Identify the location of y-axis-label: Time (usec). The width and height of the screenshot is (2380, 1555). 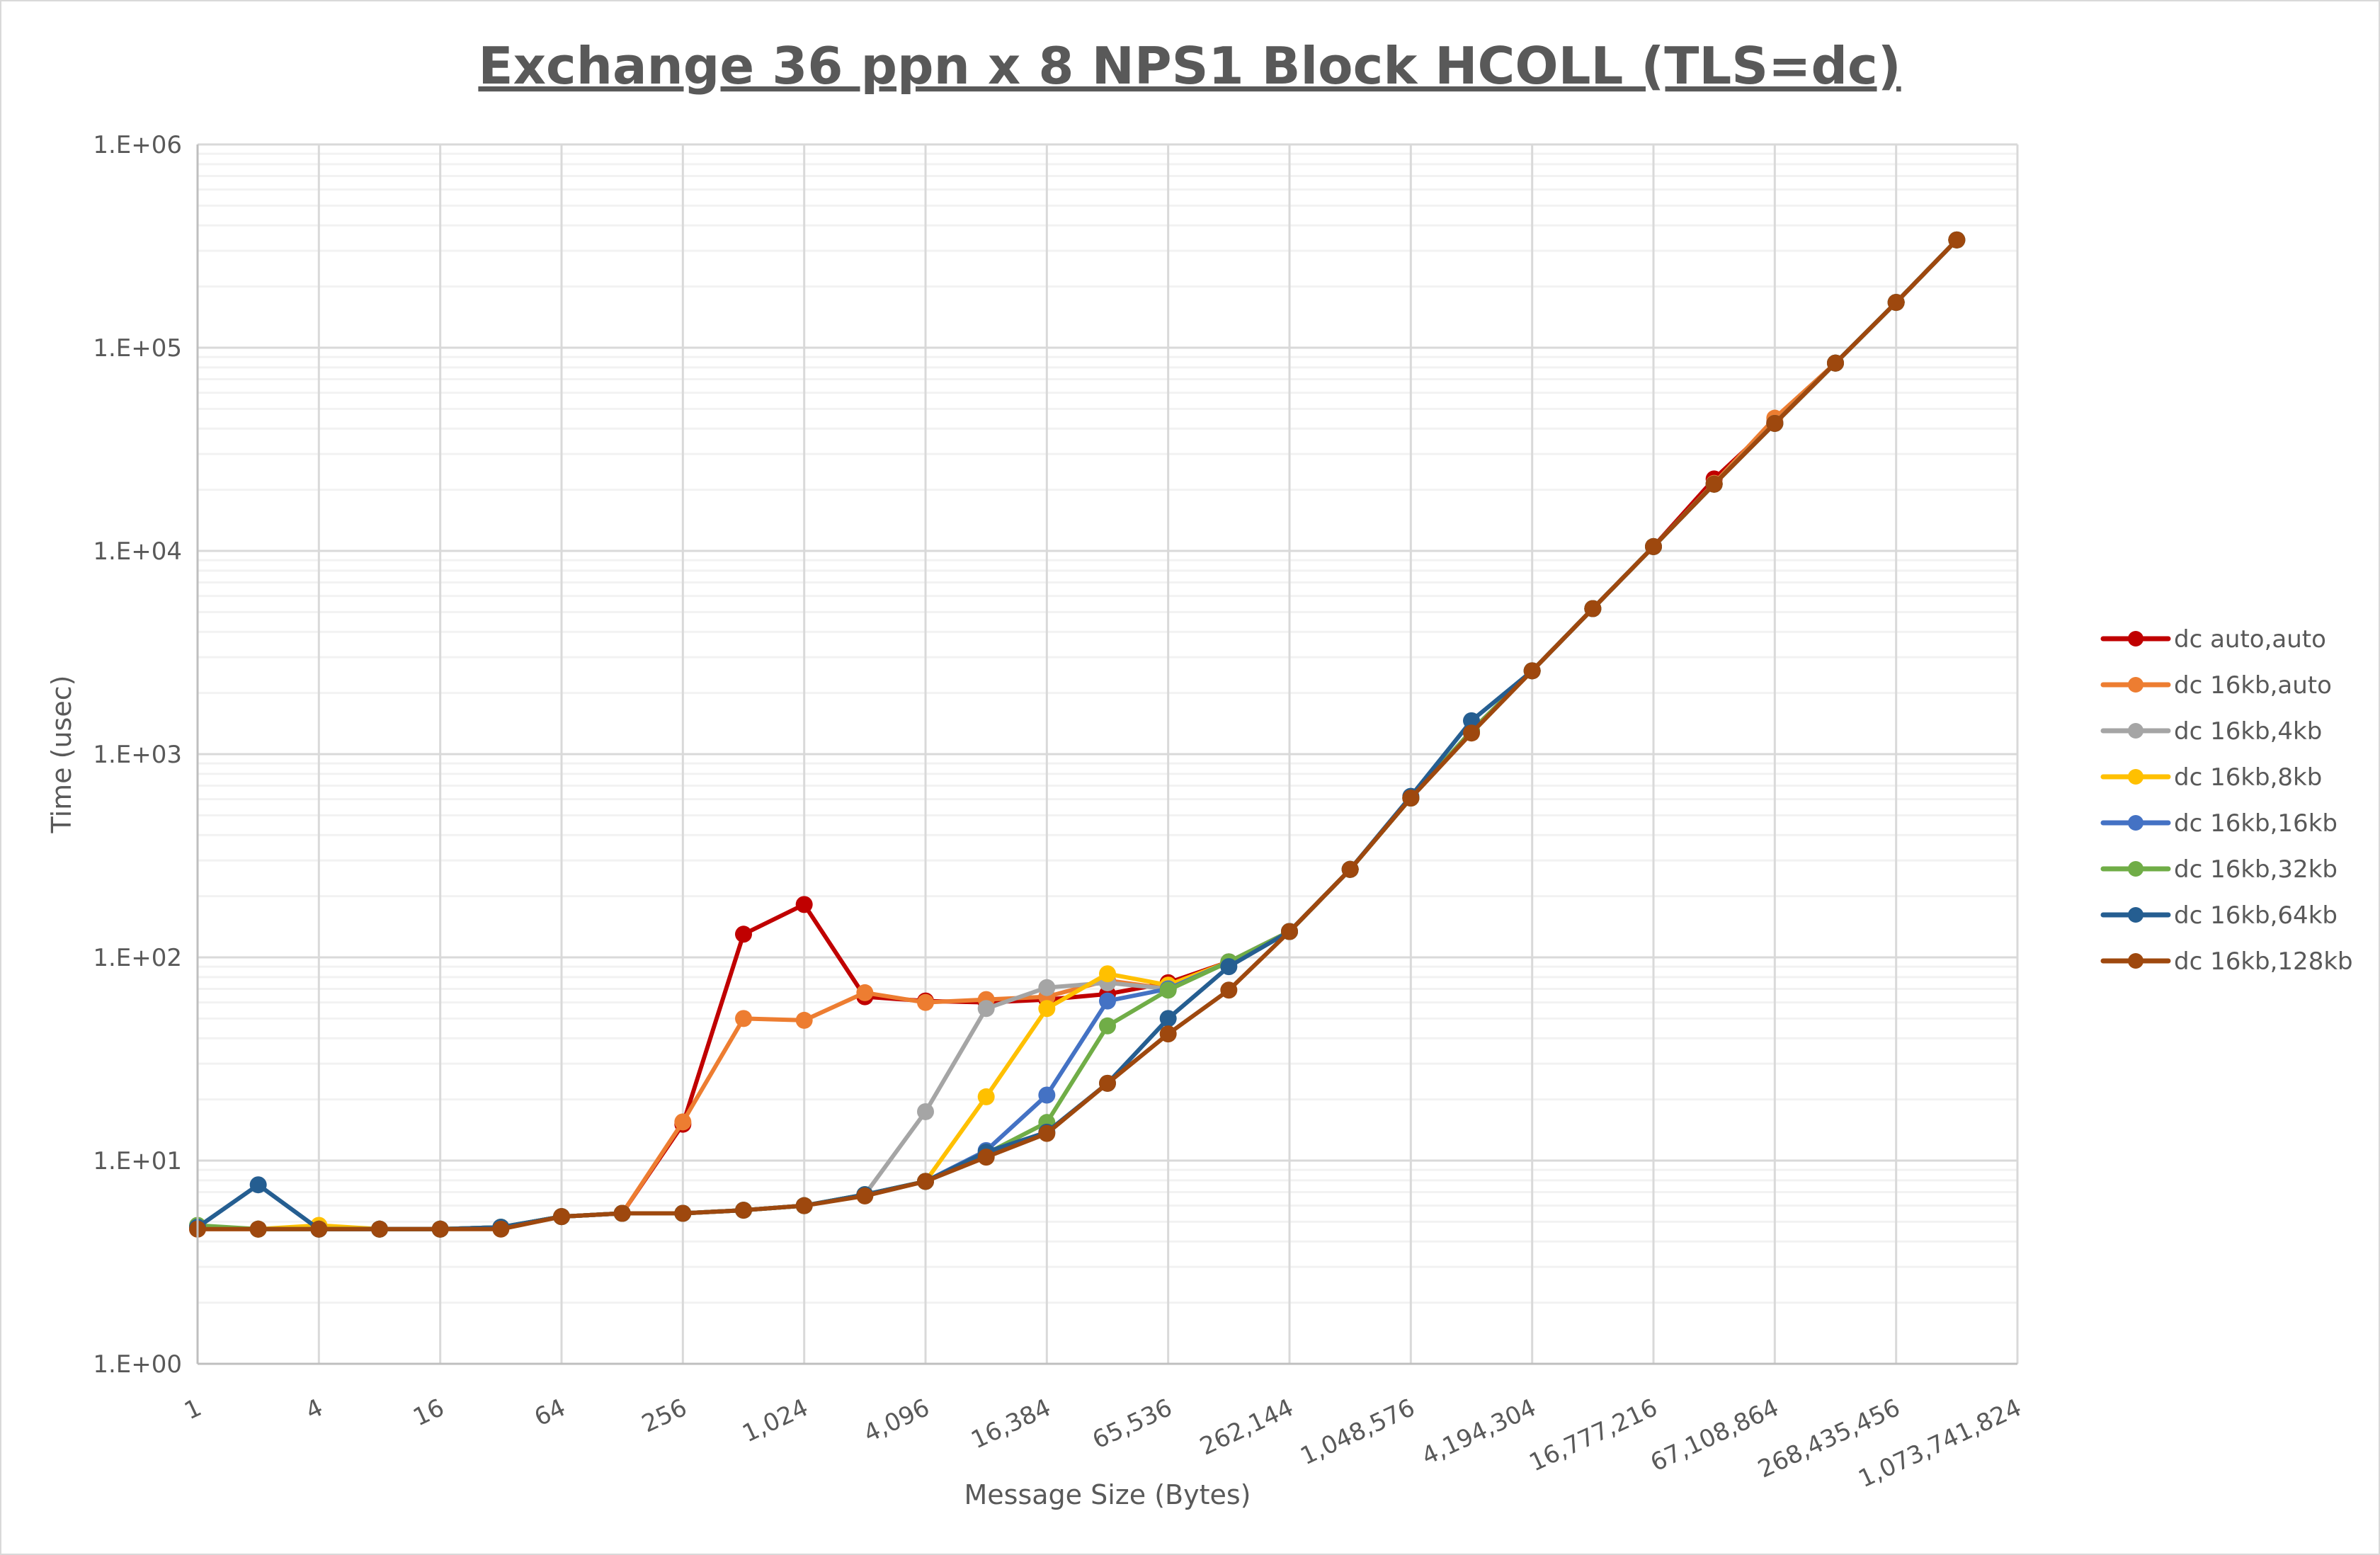
(61, 755).